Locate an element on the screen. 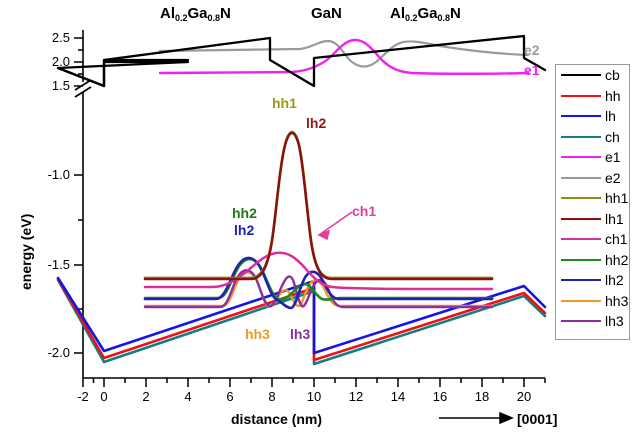  curve-hh is located at coordinates (301, 319).